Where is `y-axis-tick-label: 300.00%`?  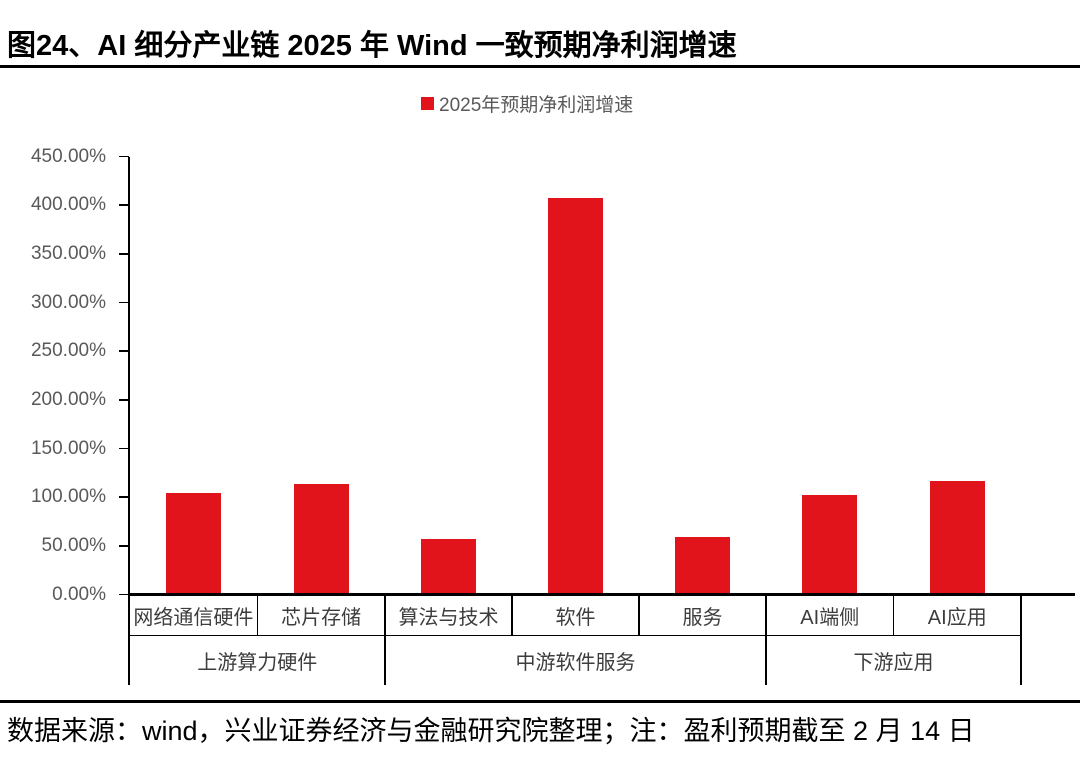 y-axis-tick-label: 300.00% is located at coordinates (68, 302).